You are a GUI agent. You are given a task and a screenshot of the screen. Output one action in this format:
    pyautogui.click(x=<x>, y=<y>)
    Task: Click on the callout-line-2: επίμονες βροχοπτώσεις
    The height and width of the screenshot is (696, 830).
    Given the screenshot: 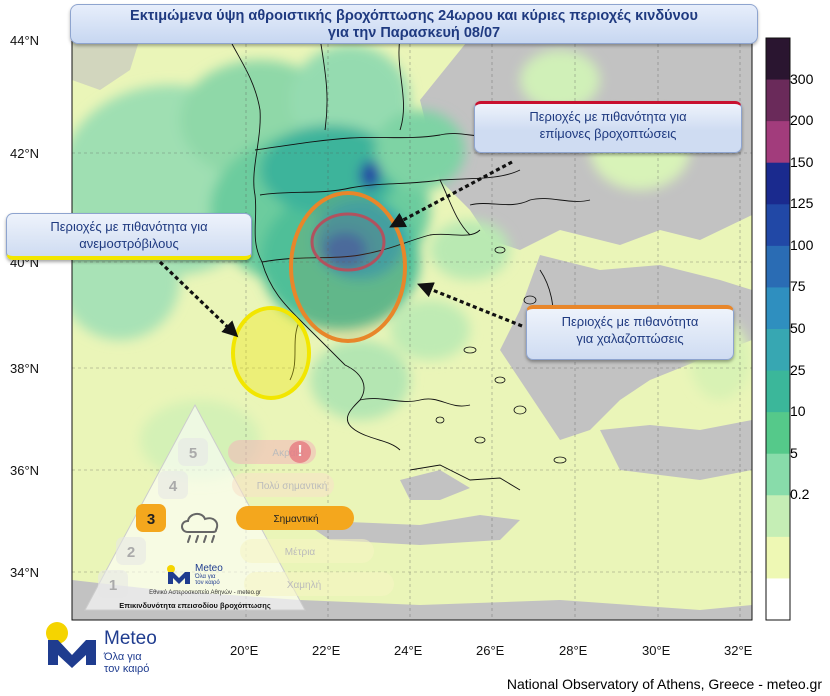 What is the action you would take?
    pyautogui.click(x=608, y=133)
    